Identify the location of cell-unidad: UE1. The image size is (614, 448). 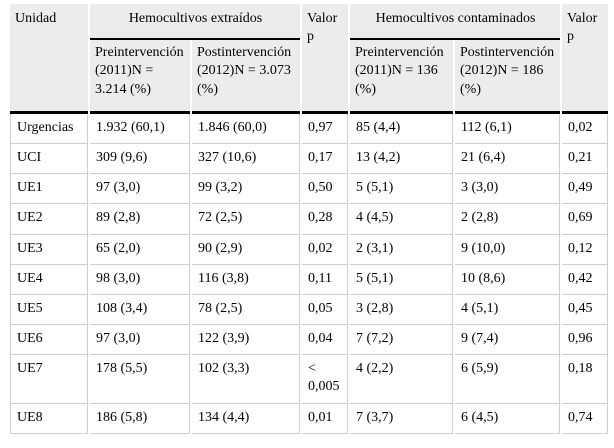
(49, 189).